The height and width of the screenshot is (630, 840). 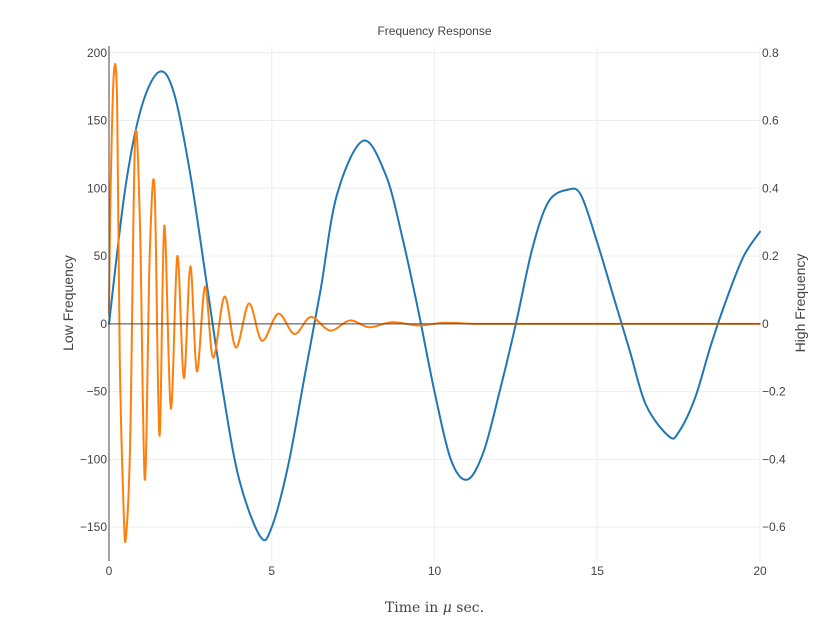 I want to click on x-tick-label: 15, so click(x=598, y=571).